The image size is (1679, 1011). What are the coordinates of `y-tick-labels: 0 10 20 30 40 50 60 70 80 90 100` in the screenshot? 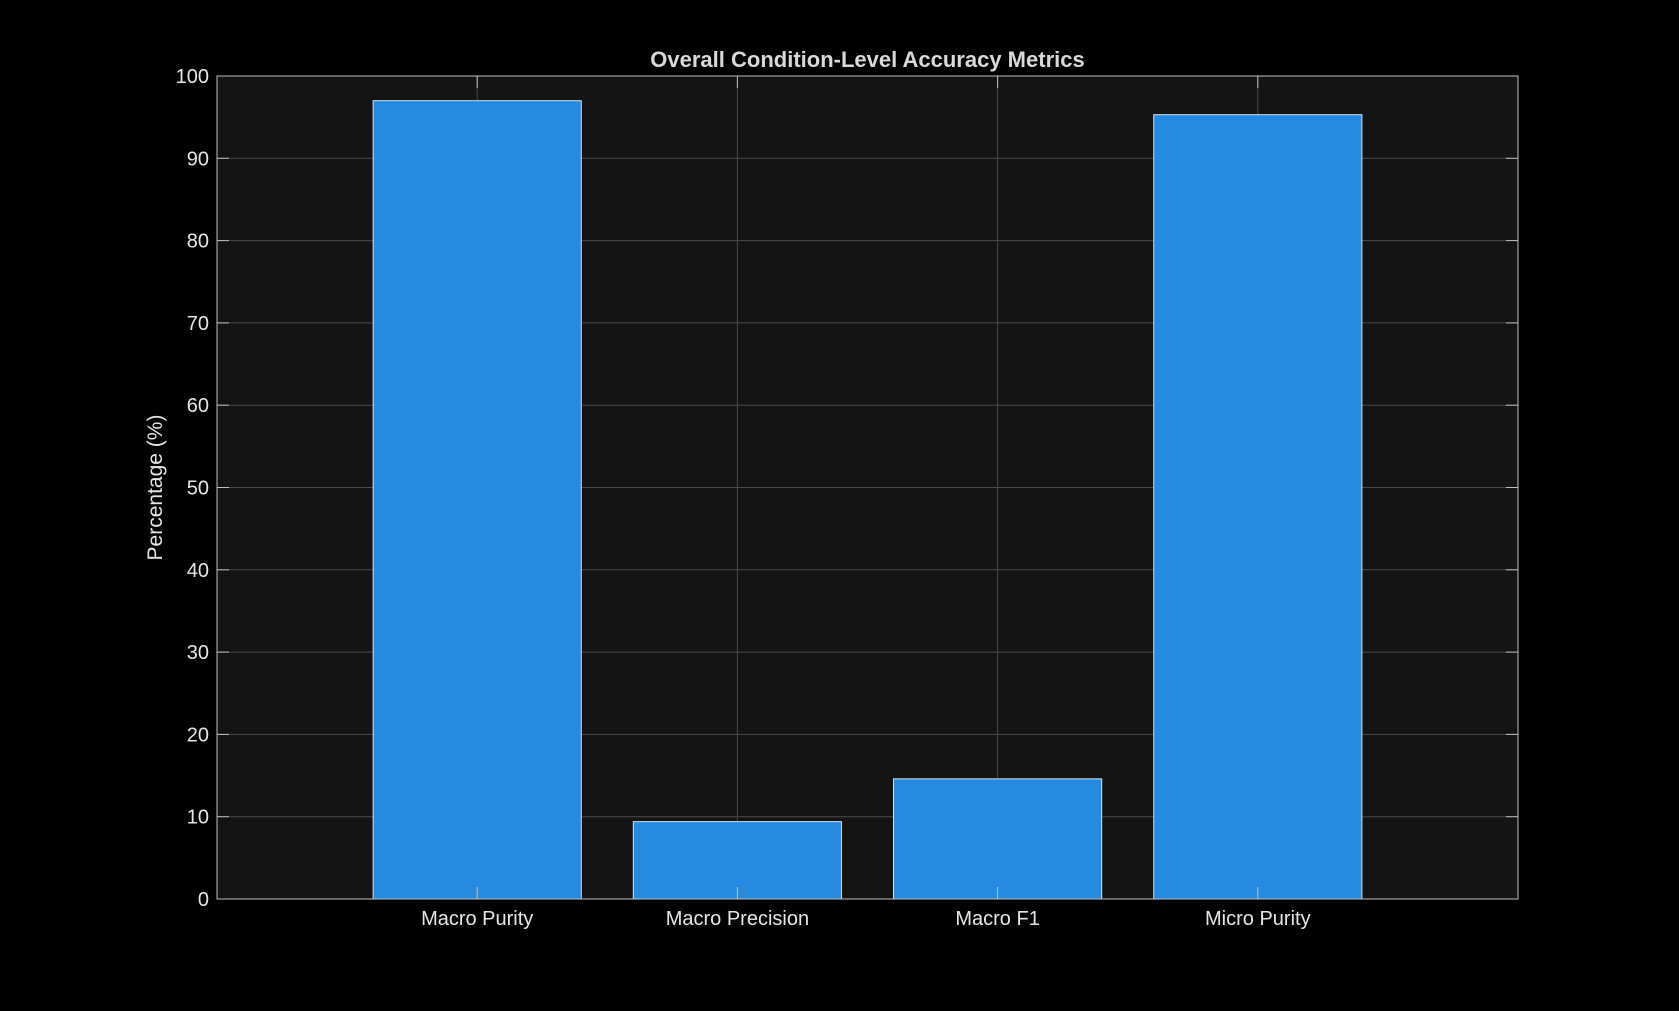 It's located at (192, 488).